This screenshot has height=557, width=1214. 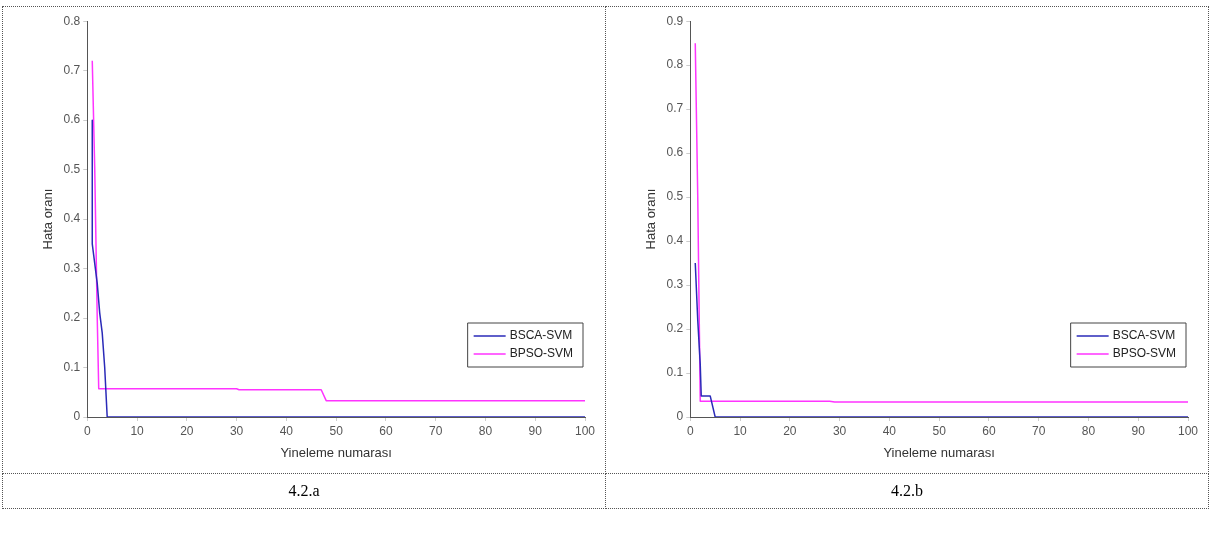 What do you see at coordinates (304, 491) in the screenshot?
I see `text: 4.2.a` at bounding box center [304, 491].